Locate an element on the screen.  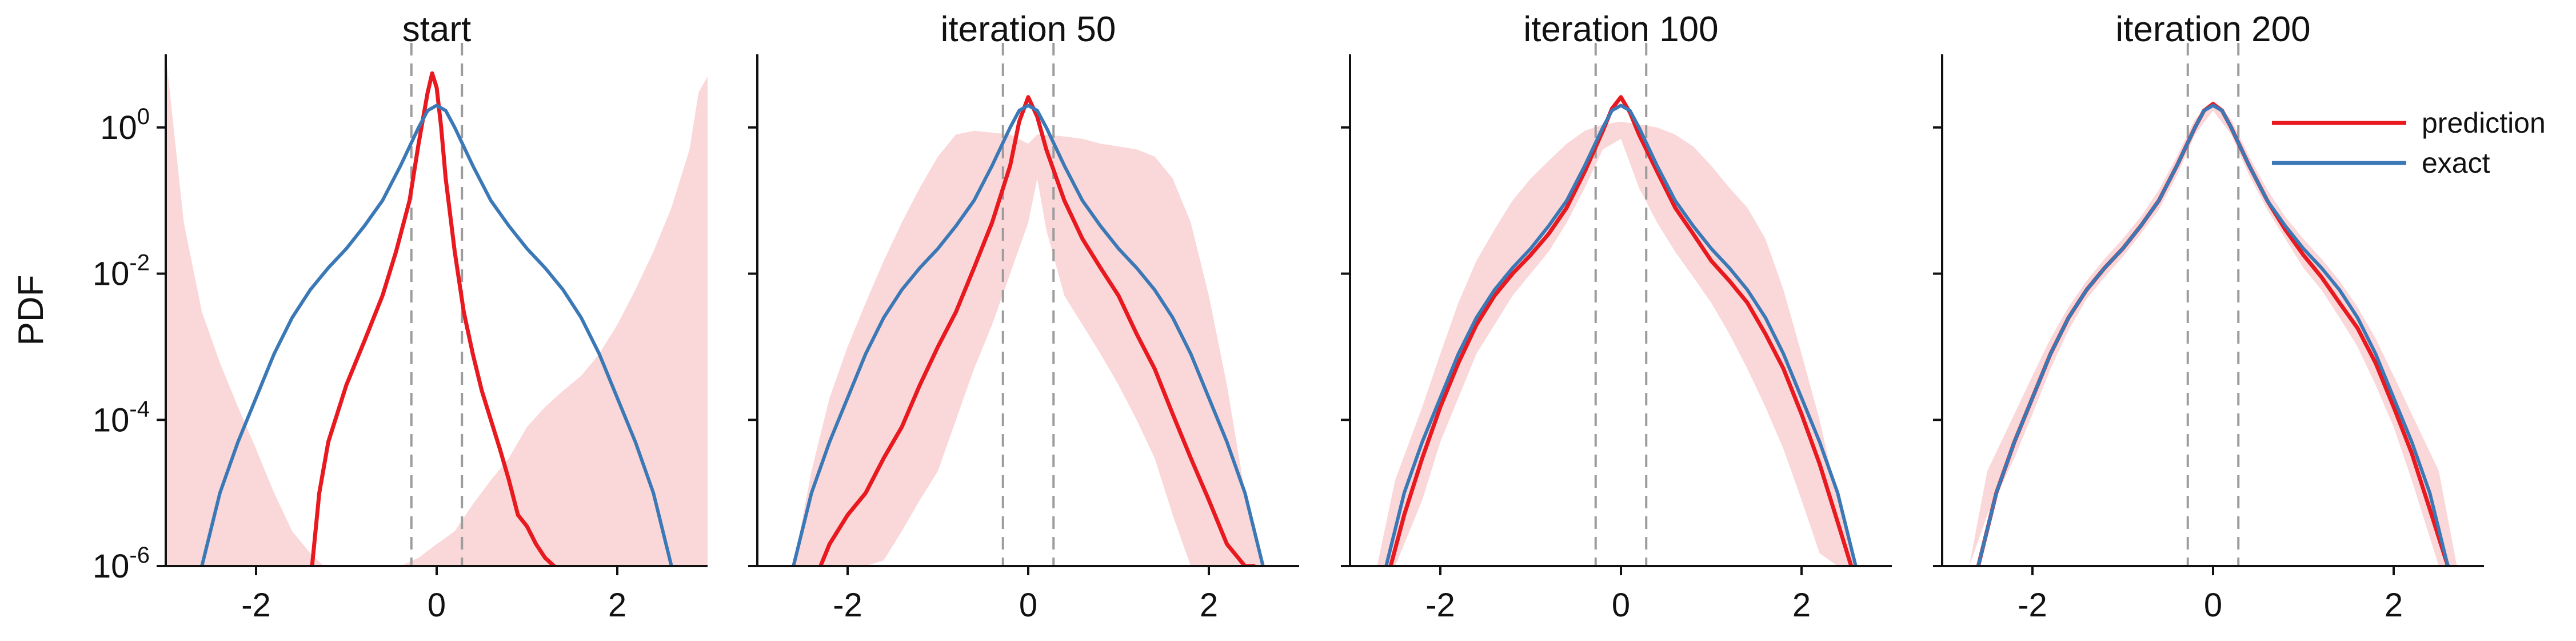
y-tick-label: 10⁰ is located at coordinates (125, 125).